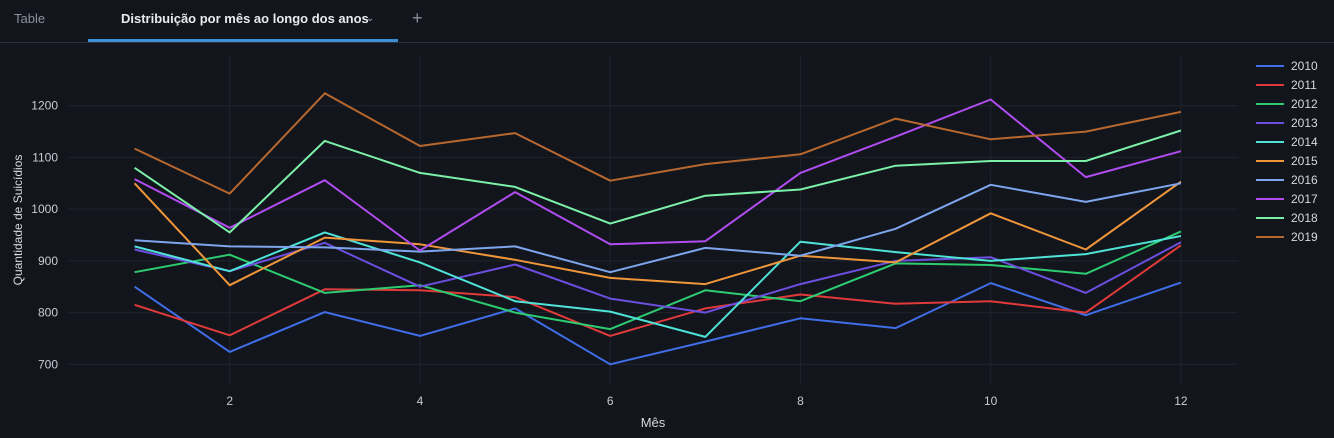  I want to click on legend-label: 2018, so click(1304, 218).